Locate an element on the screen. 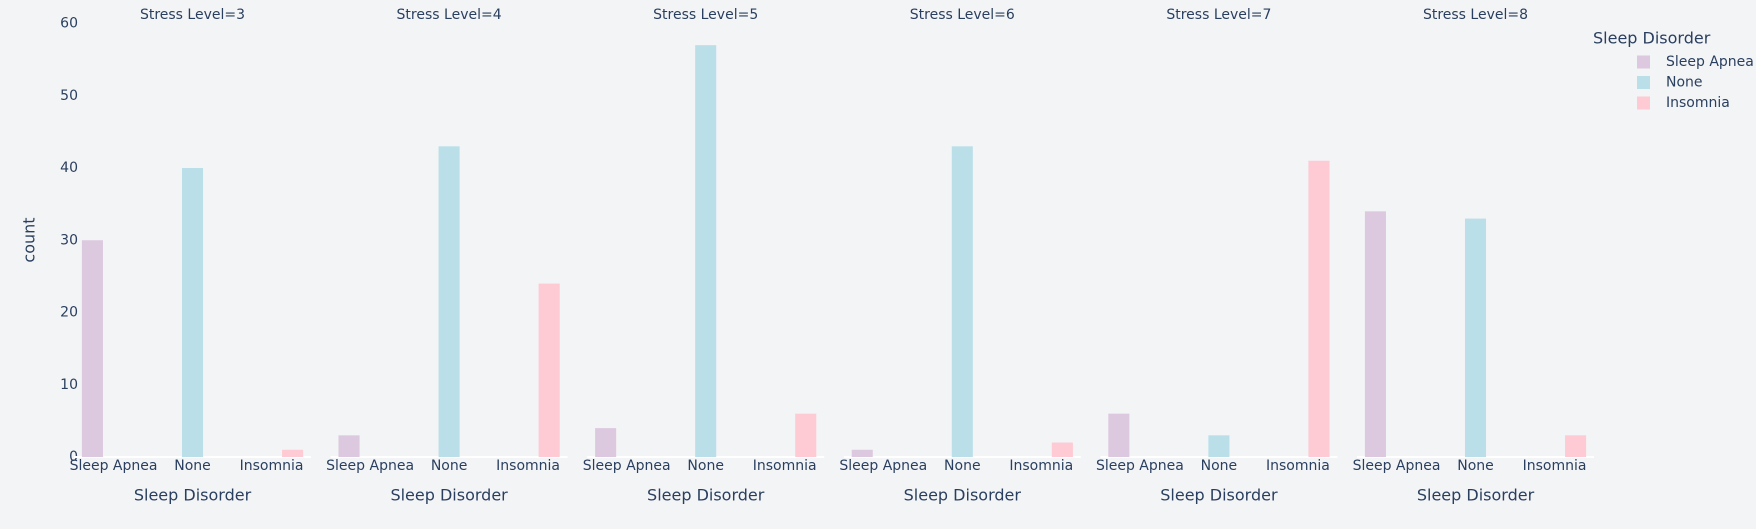  facet-title: Stress Level=5 is located at coordinates (705, 15).